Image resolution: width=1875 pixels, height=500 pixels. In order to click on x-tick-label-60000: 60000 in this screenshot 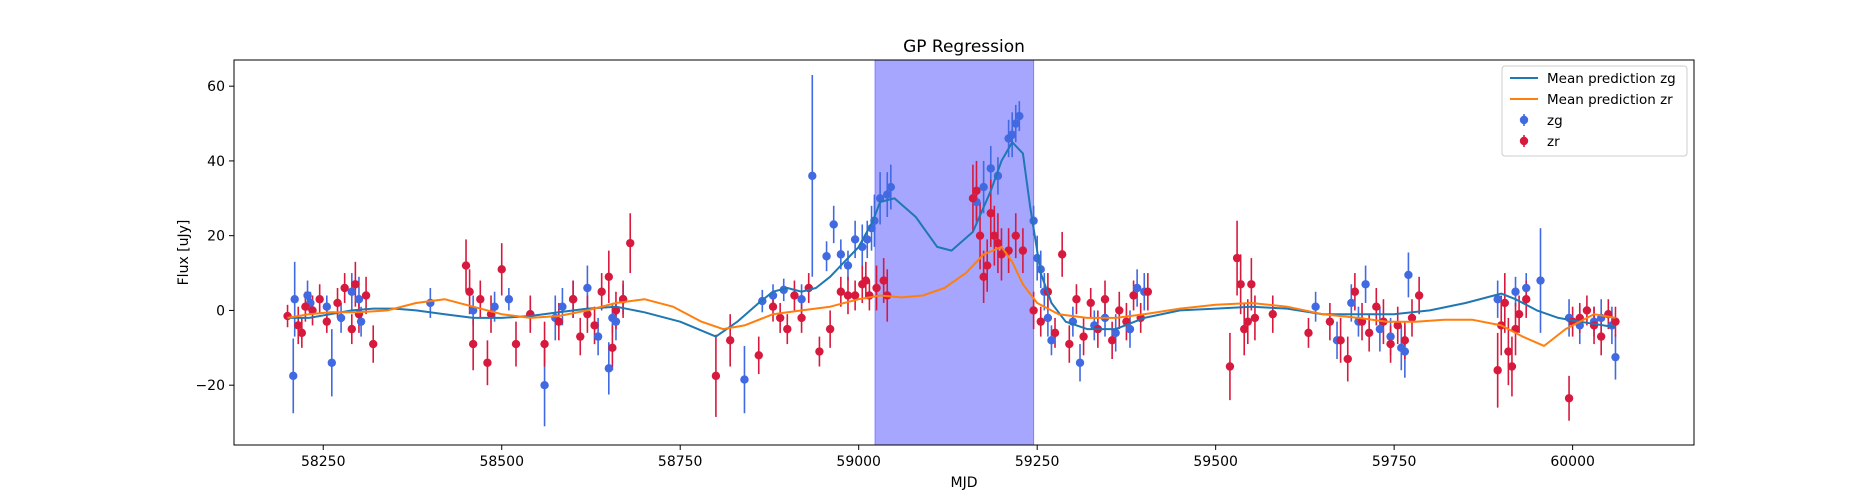, I will do `click(1572, 462)`.